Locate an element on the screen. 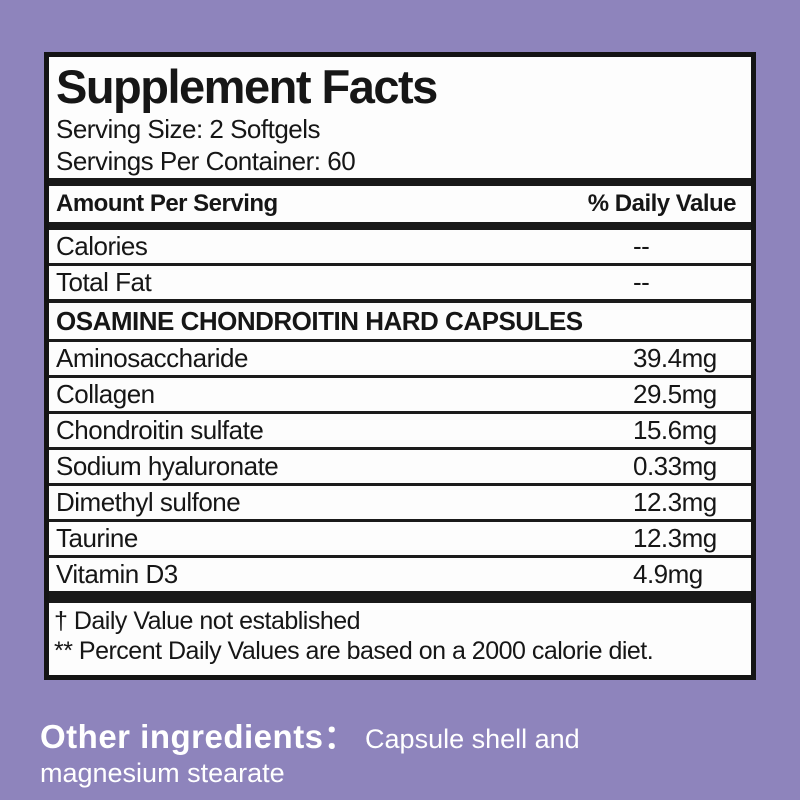 Image resolution: width=800 pixels, height=800 pixels. section-header: OSAMINE CHONDROITIN HARD CAPSULES is located at coordinates (400, 322).